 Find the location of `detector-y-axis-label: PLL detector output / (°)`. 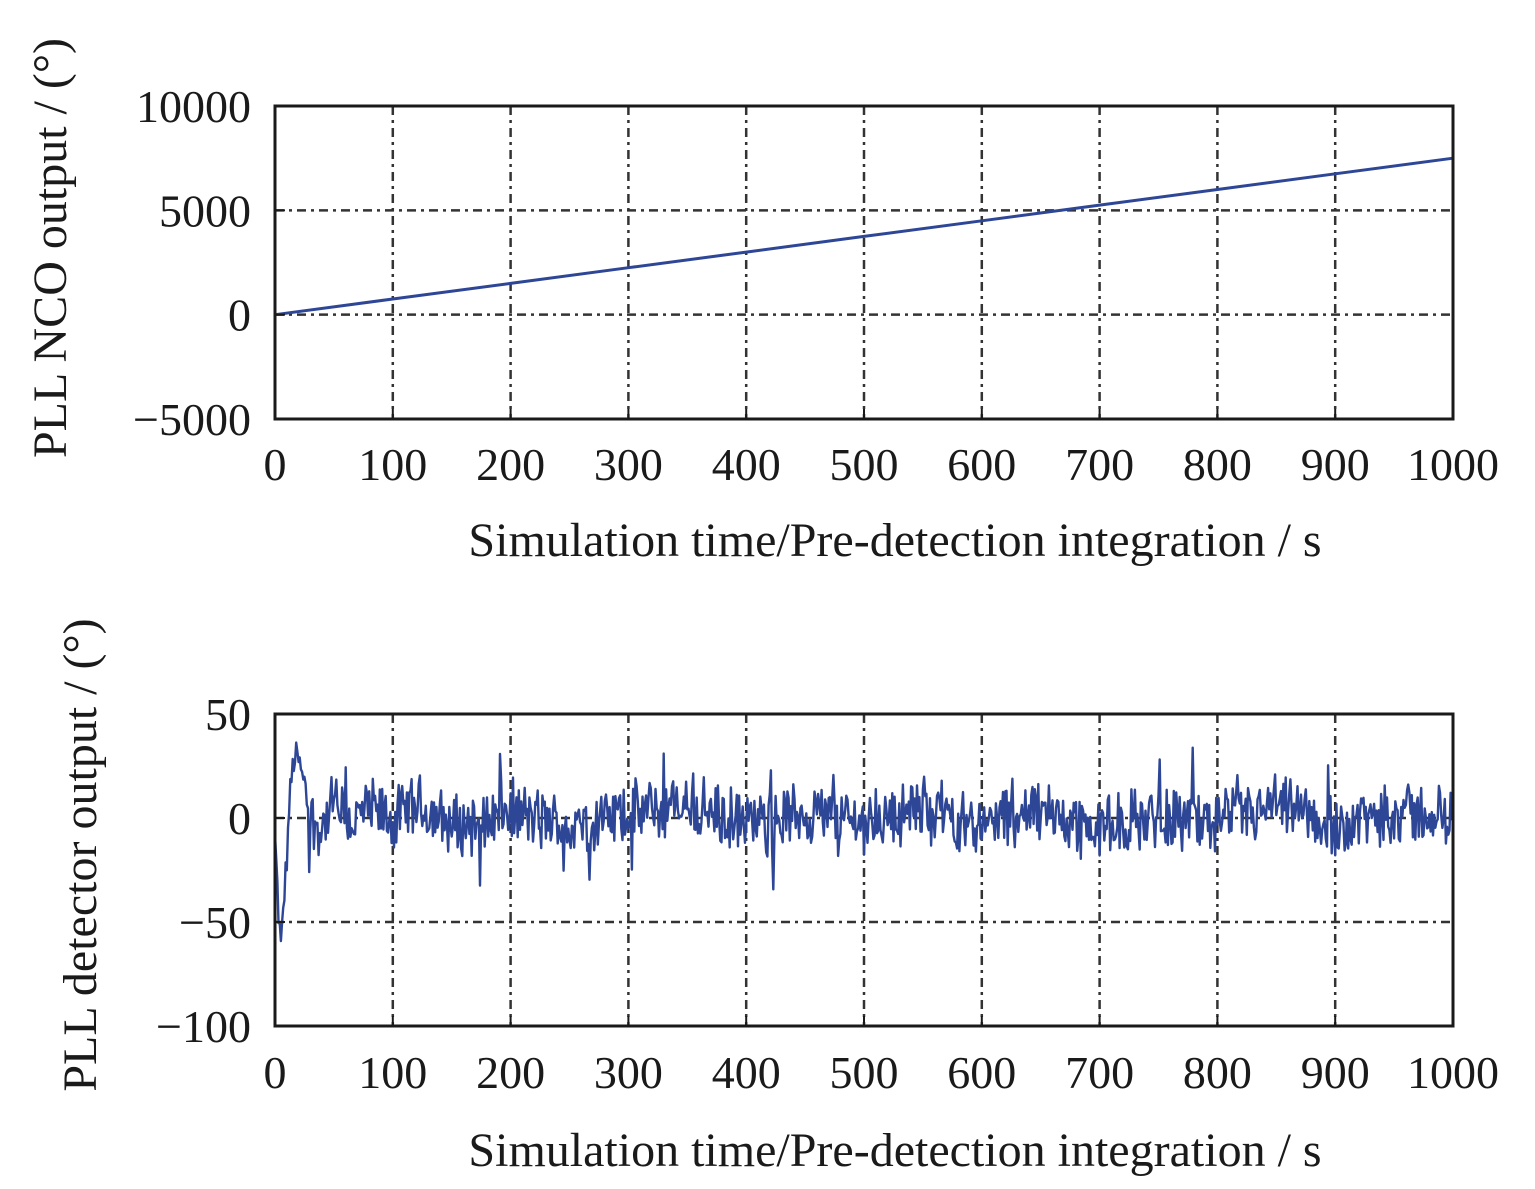

detector-y-axis-label: PLL detector output / (°) is located at coordinates (80, 854).